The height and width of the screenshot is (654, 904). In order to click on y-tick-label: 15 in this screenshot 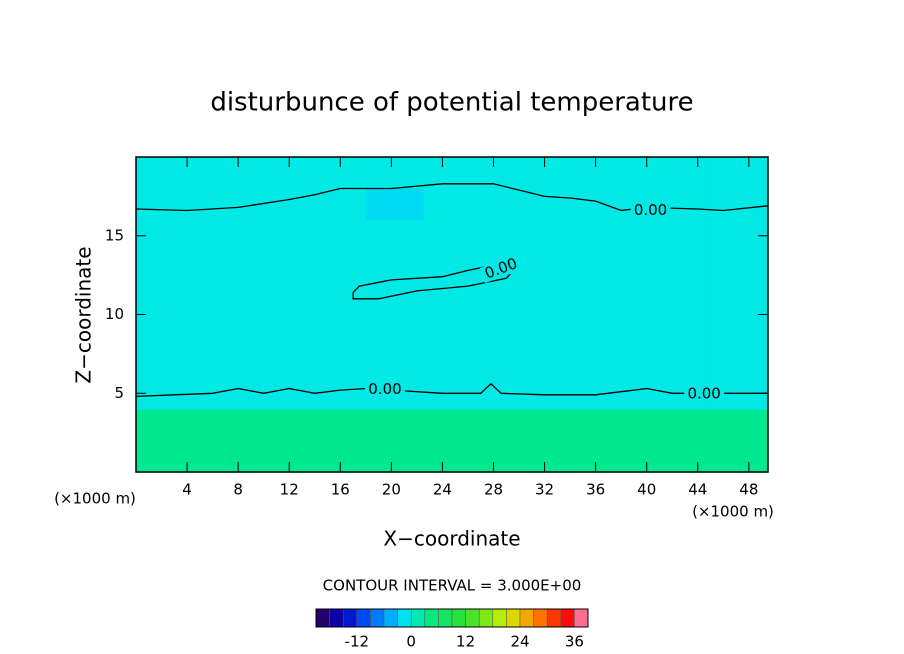, I will do `click(114, 235)`.